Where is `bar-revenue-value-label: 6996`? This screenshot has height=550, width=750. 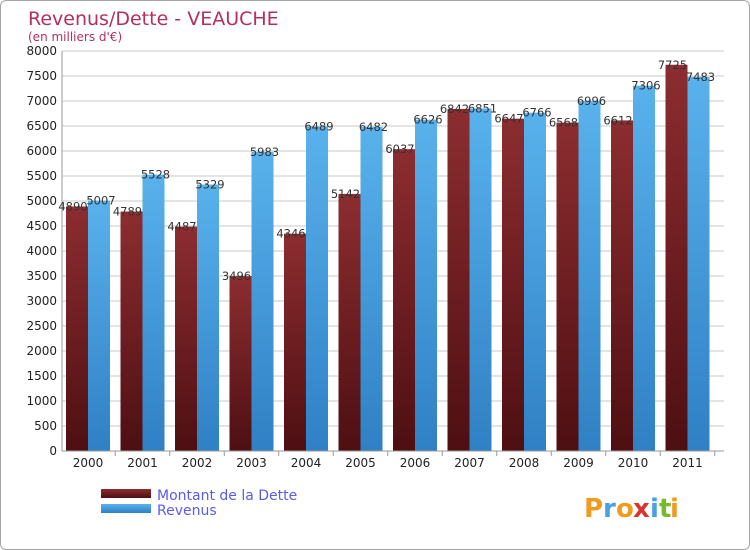 bar-revenue-value-label: 6996 is located at coordinates (591, 101).